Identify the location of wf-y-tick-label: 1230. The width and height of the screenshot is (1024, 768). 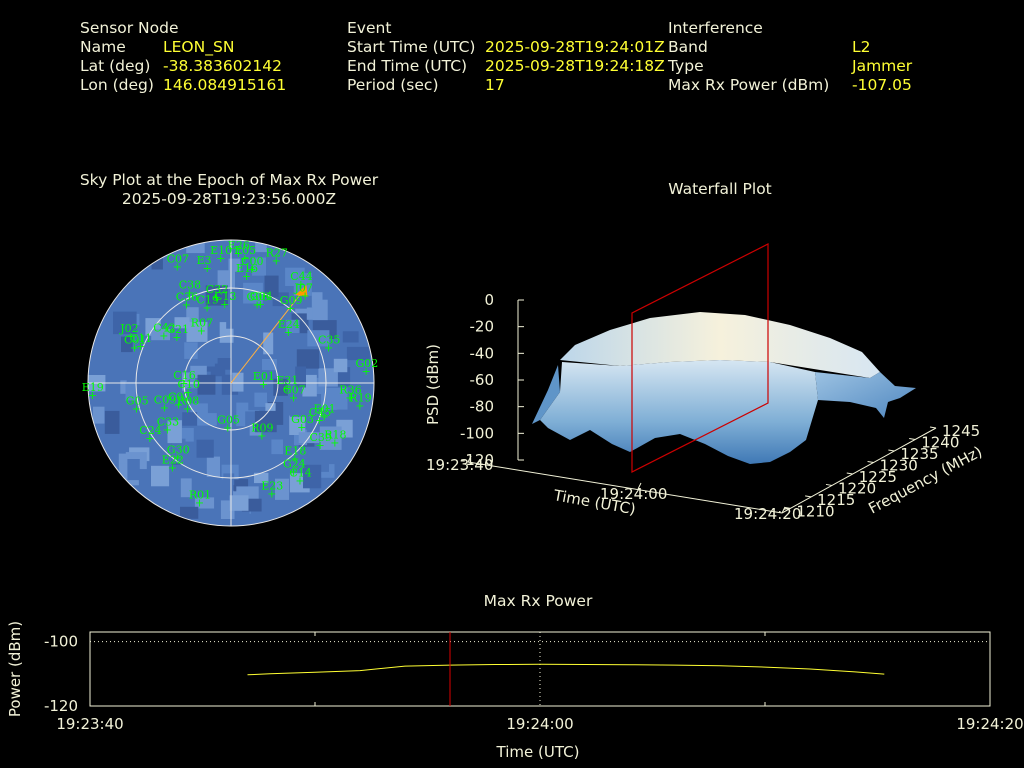
(899, 465).